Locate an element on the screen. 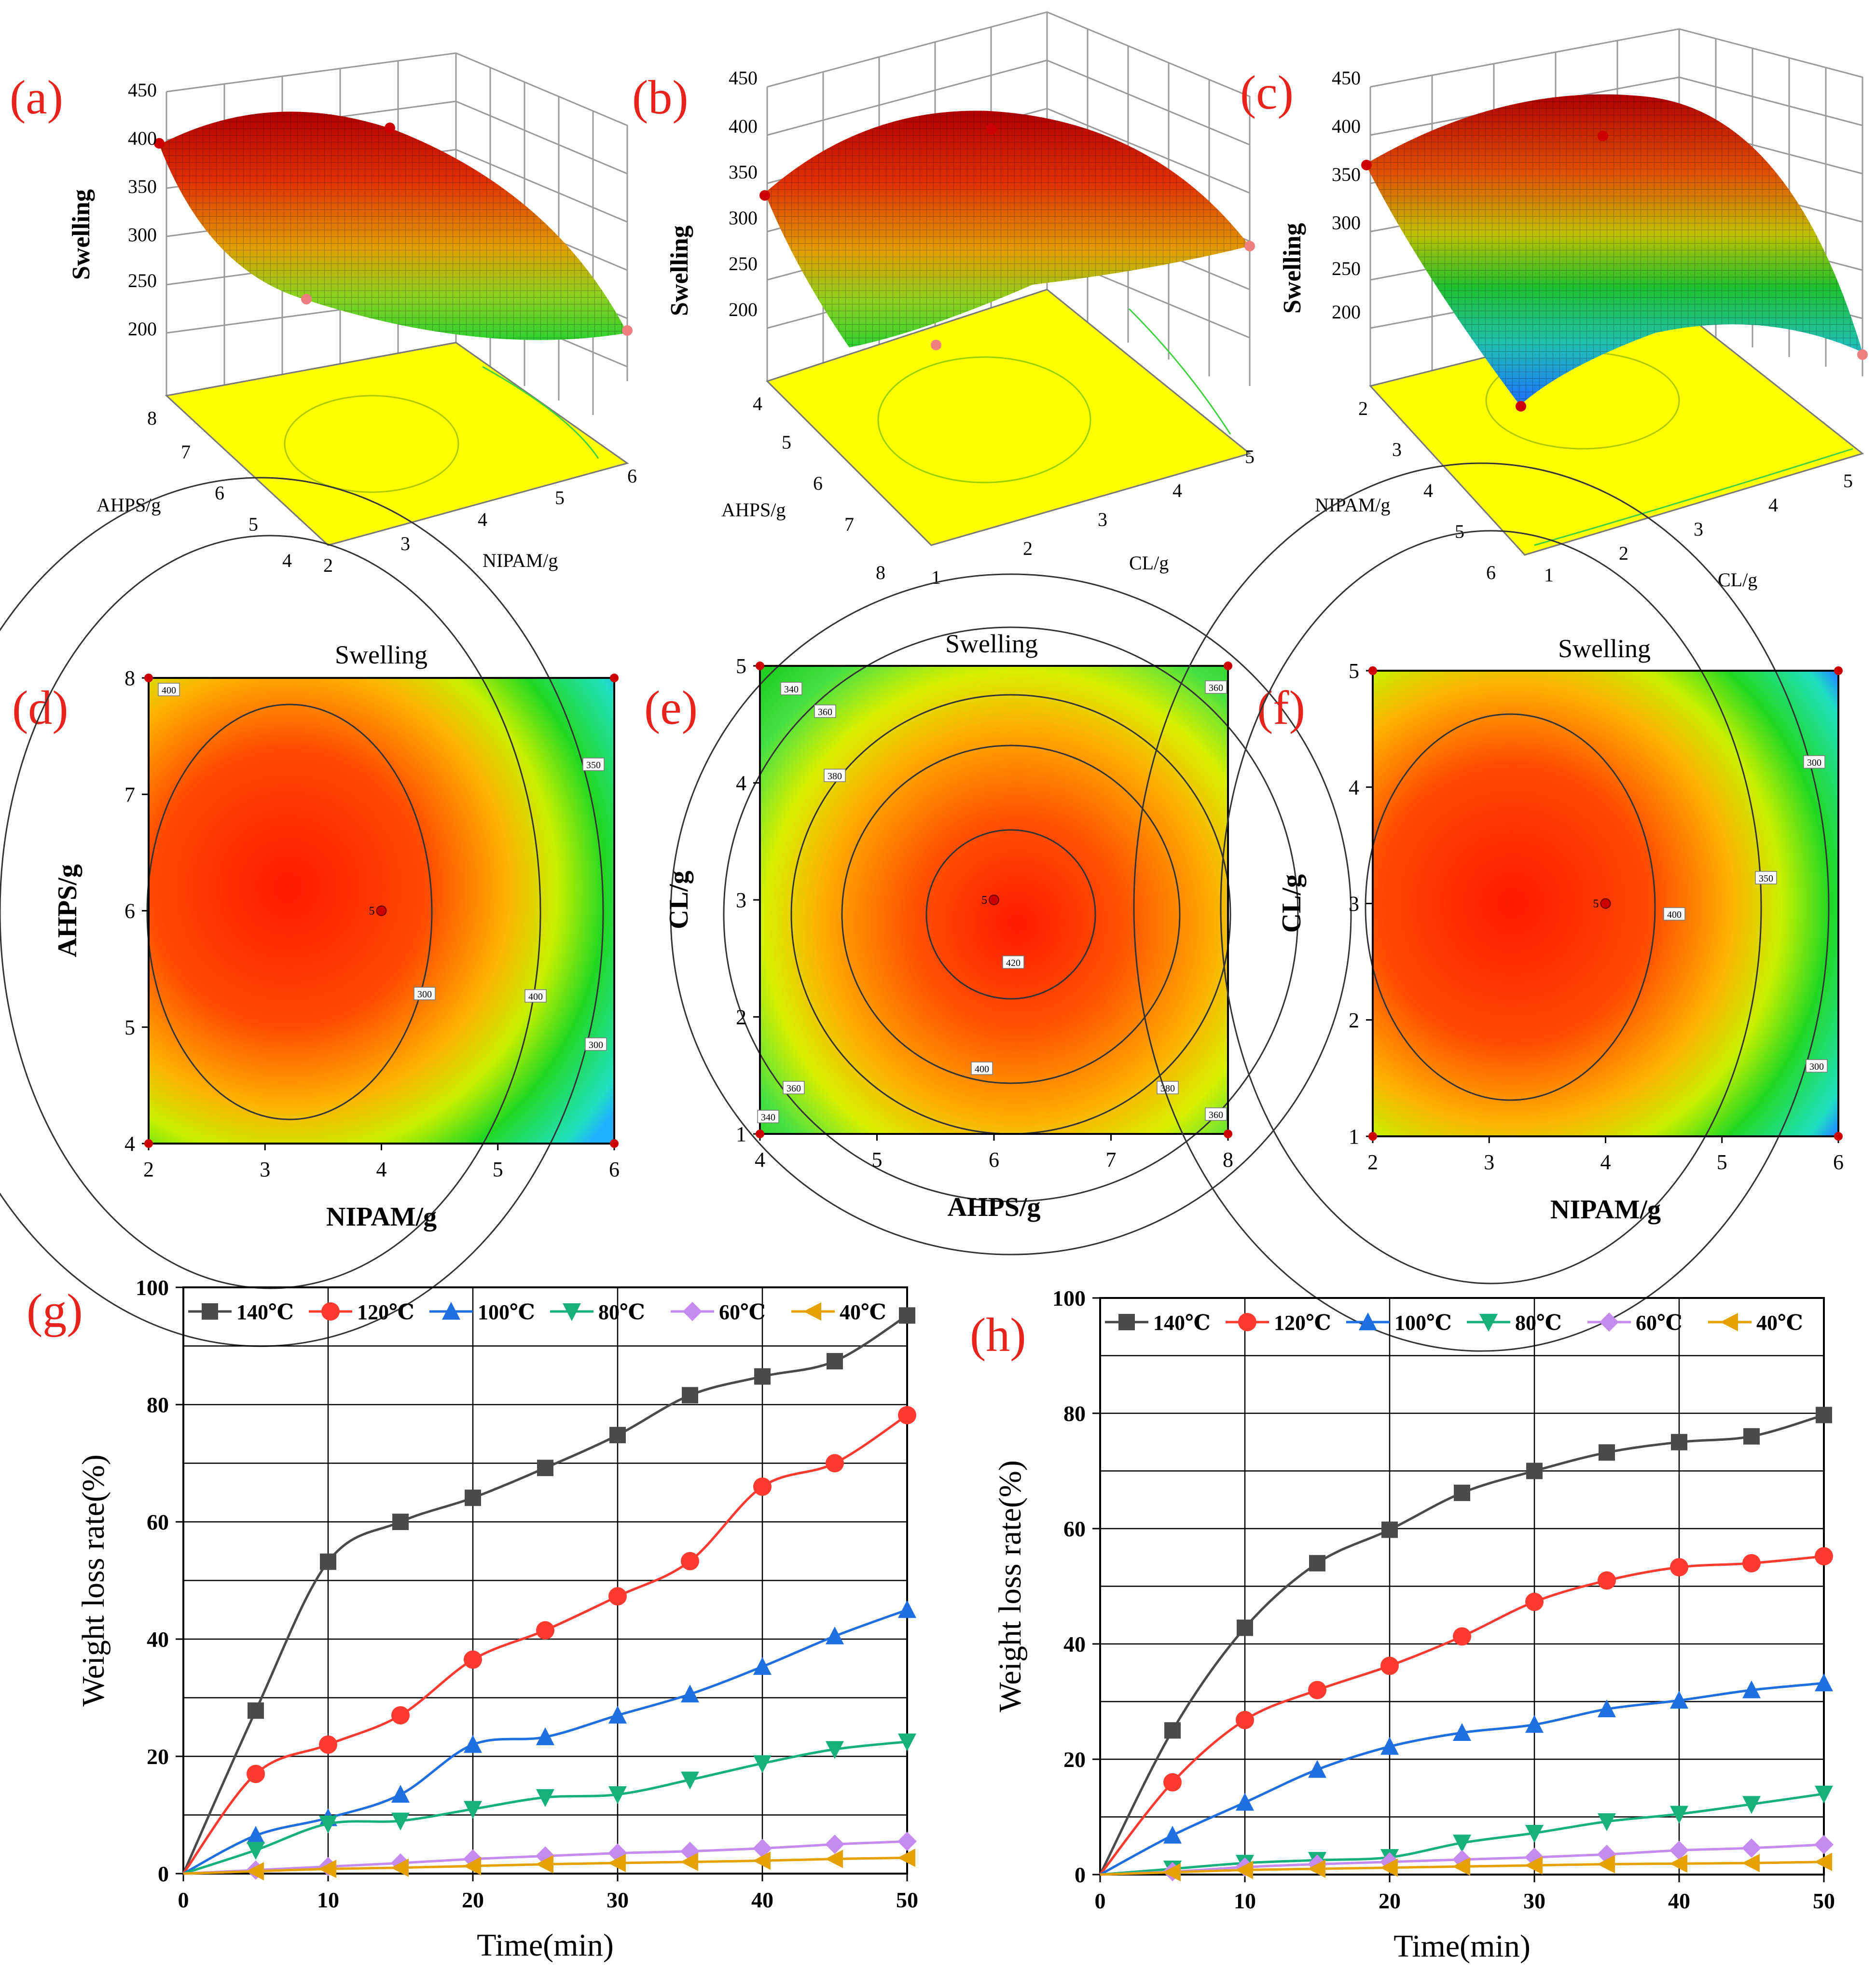  y-axis-label: AHPS/g is located at coordinates (68, 910).